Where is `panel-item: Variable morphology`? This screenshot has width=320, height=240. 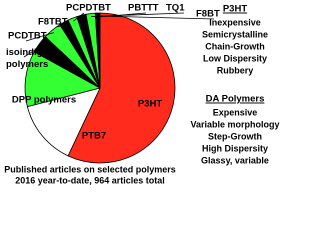
panel-item: Variable morphology is located at coordinates (234, 124).